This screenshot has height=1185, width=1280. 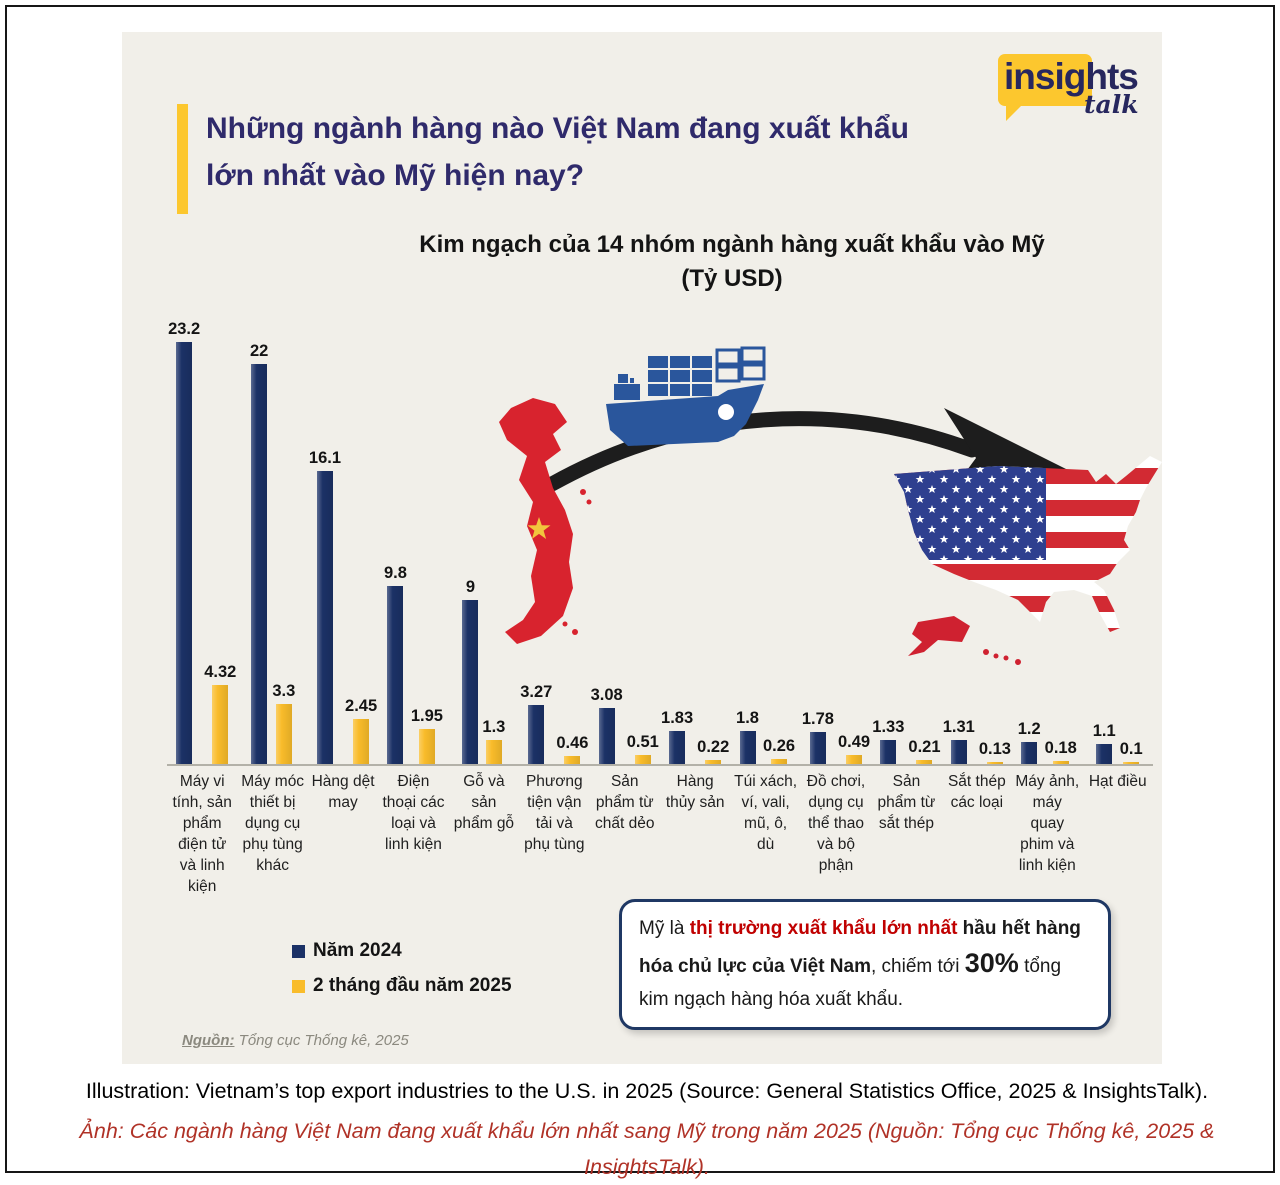 I want to click on legend-label-2024: Năm 2024, so click(x=357, y=950).